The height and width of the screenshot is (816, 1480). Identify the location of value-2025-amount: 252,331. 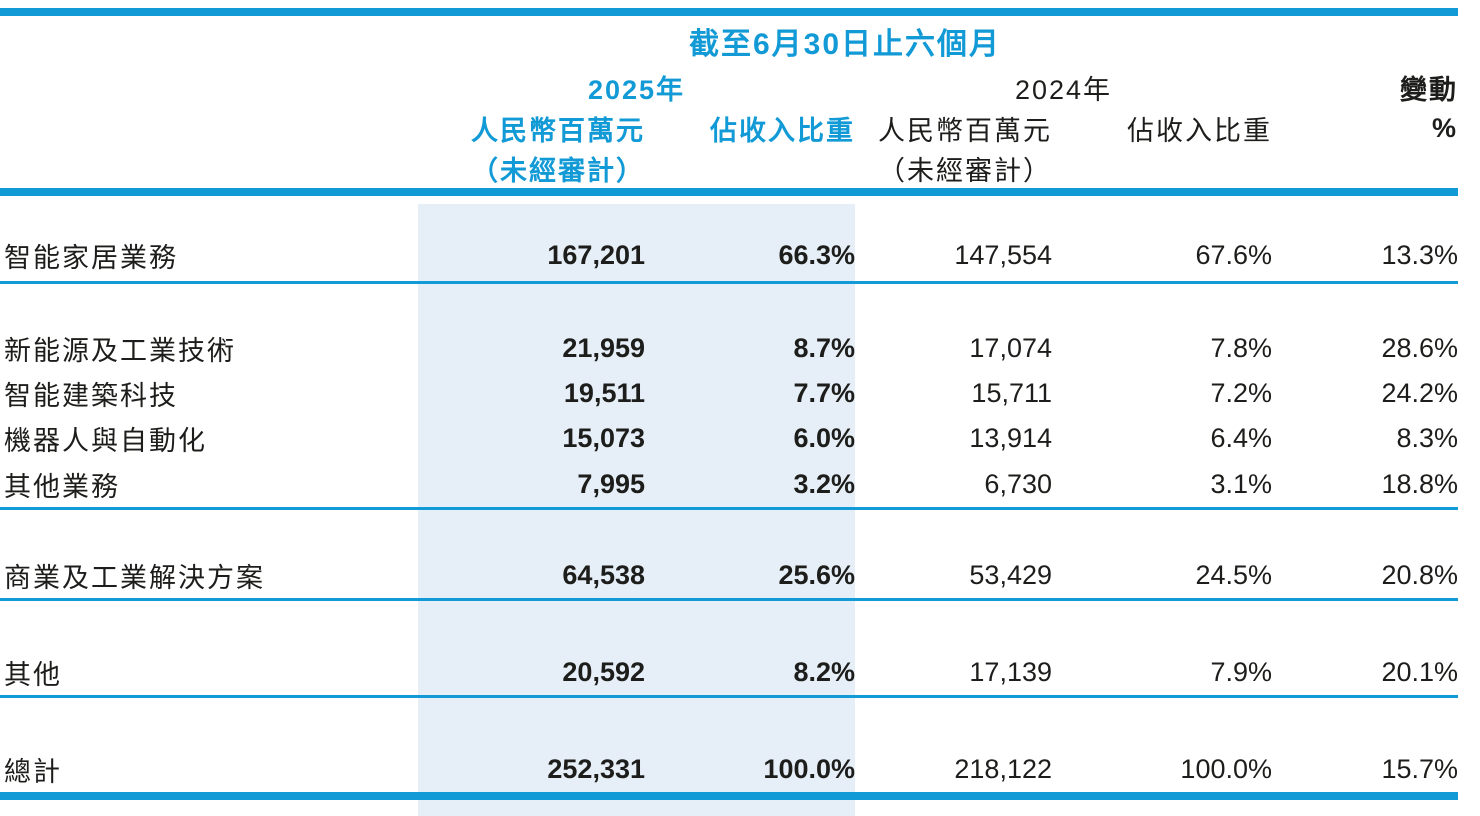
(596, 768).